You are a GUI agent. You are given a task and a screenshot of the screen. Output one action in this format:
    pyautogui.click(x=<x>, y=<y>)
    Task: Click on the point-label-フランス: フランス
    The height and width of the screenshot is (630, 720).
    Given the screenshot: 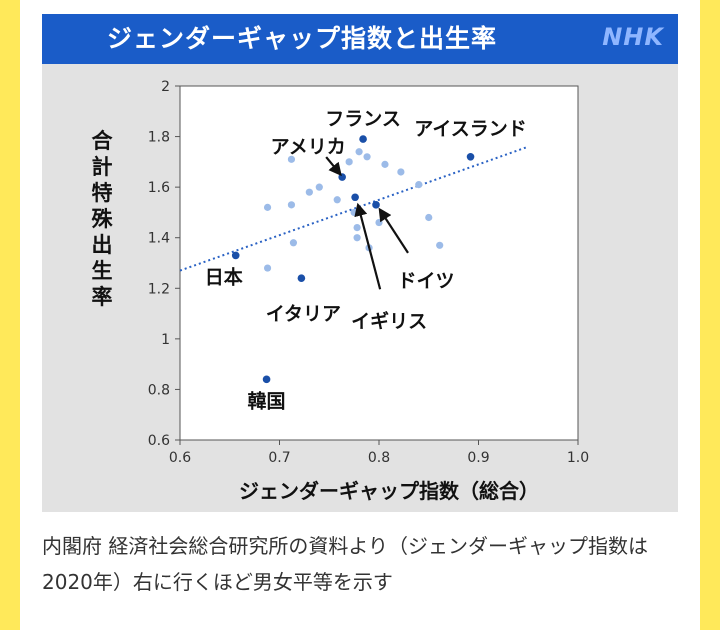 What is the action you would take?
    pyautogui.click(x=363, y=119)
    